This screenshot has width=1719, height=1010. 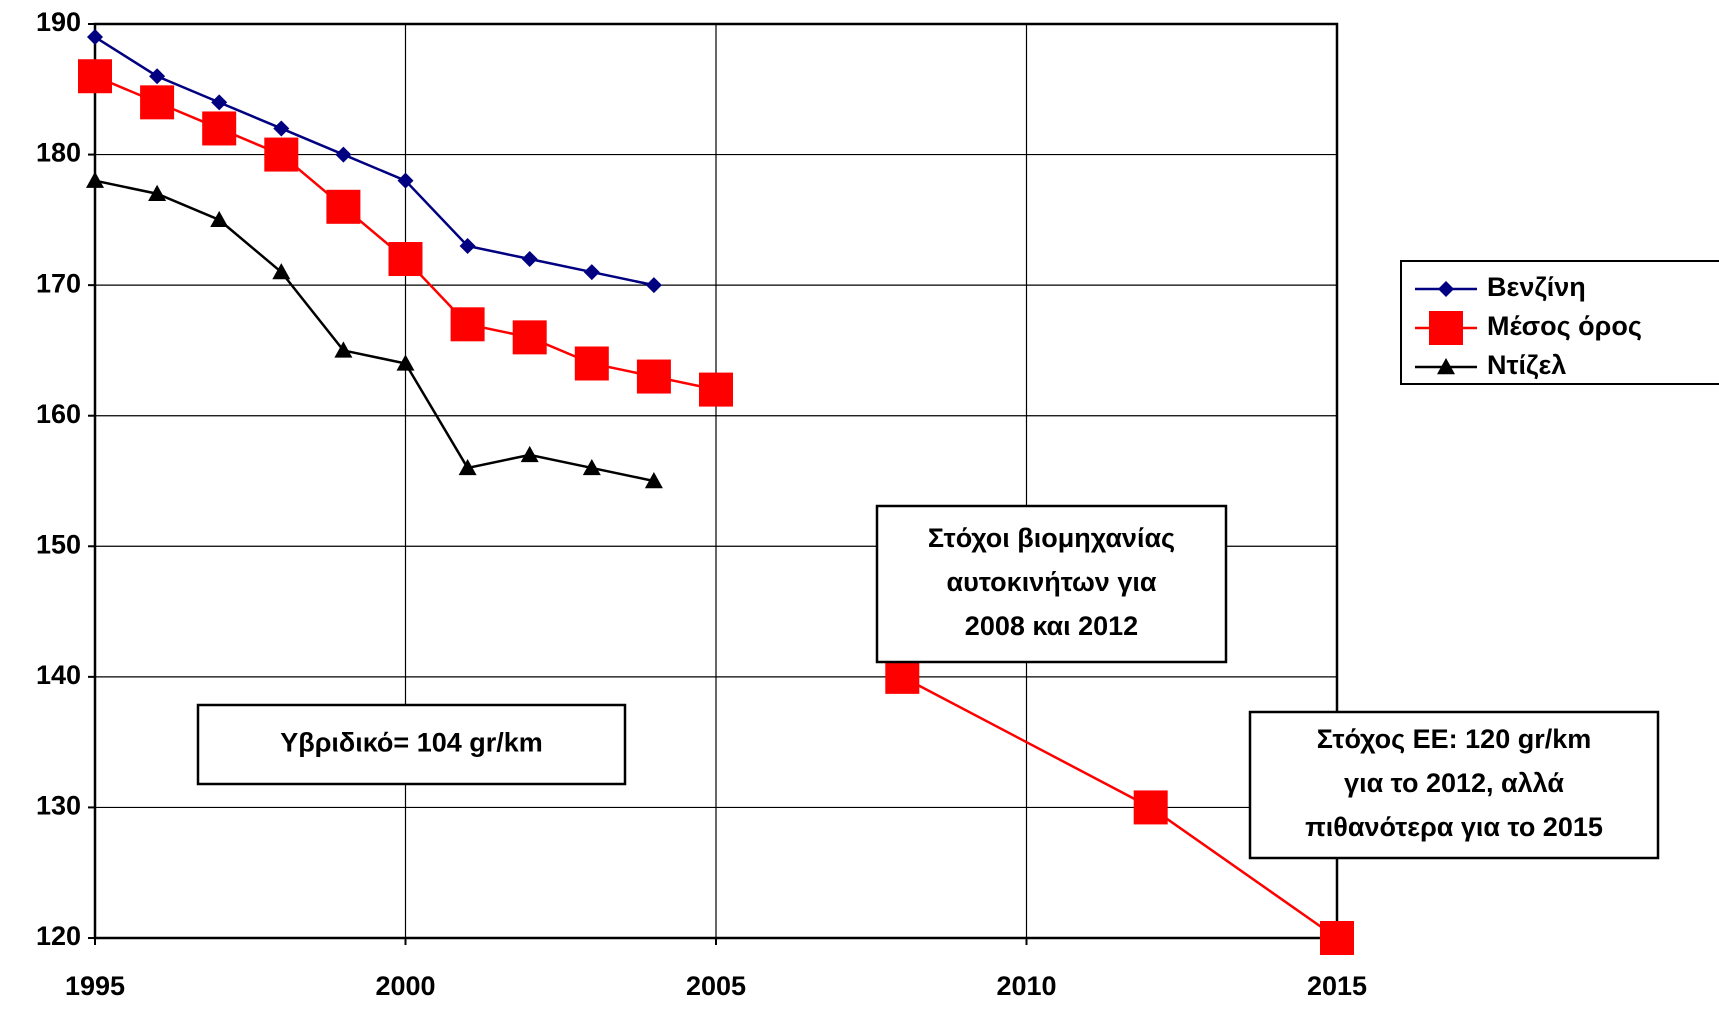 What do you see at coordinates (58, 936) in the screenshot?
I see `y-tick-label: 120` at bounding box center [58, 936].